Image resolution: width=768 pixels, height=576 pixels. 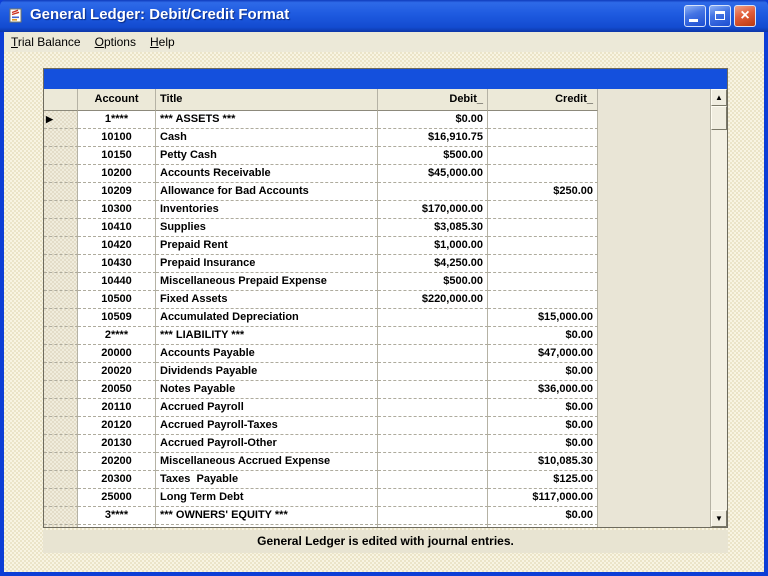 What do you see at coordinates (267, 426) in the screenshot?
I see `cell-title: Accrued Payroll-Taxes` at bounding box center [267, 426].